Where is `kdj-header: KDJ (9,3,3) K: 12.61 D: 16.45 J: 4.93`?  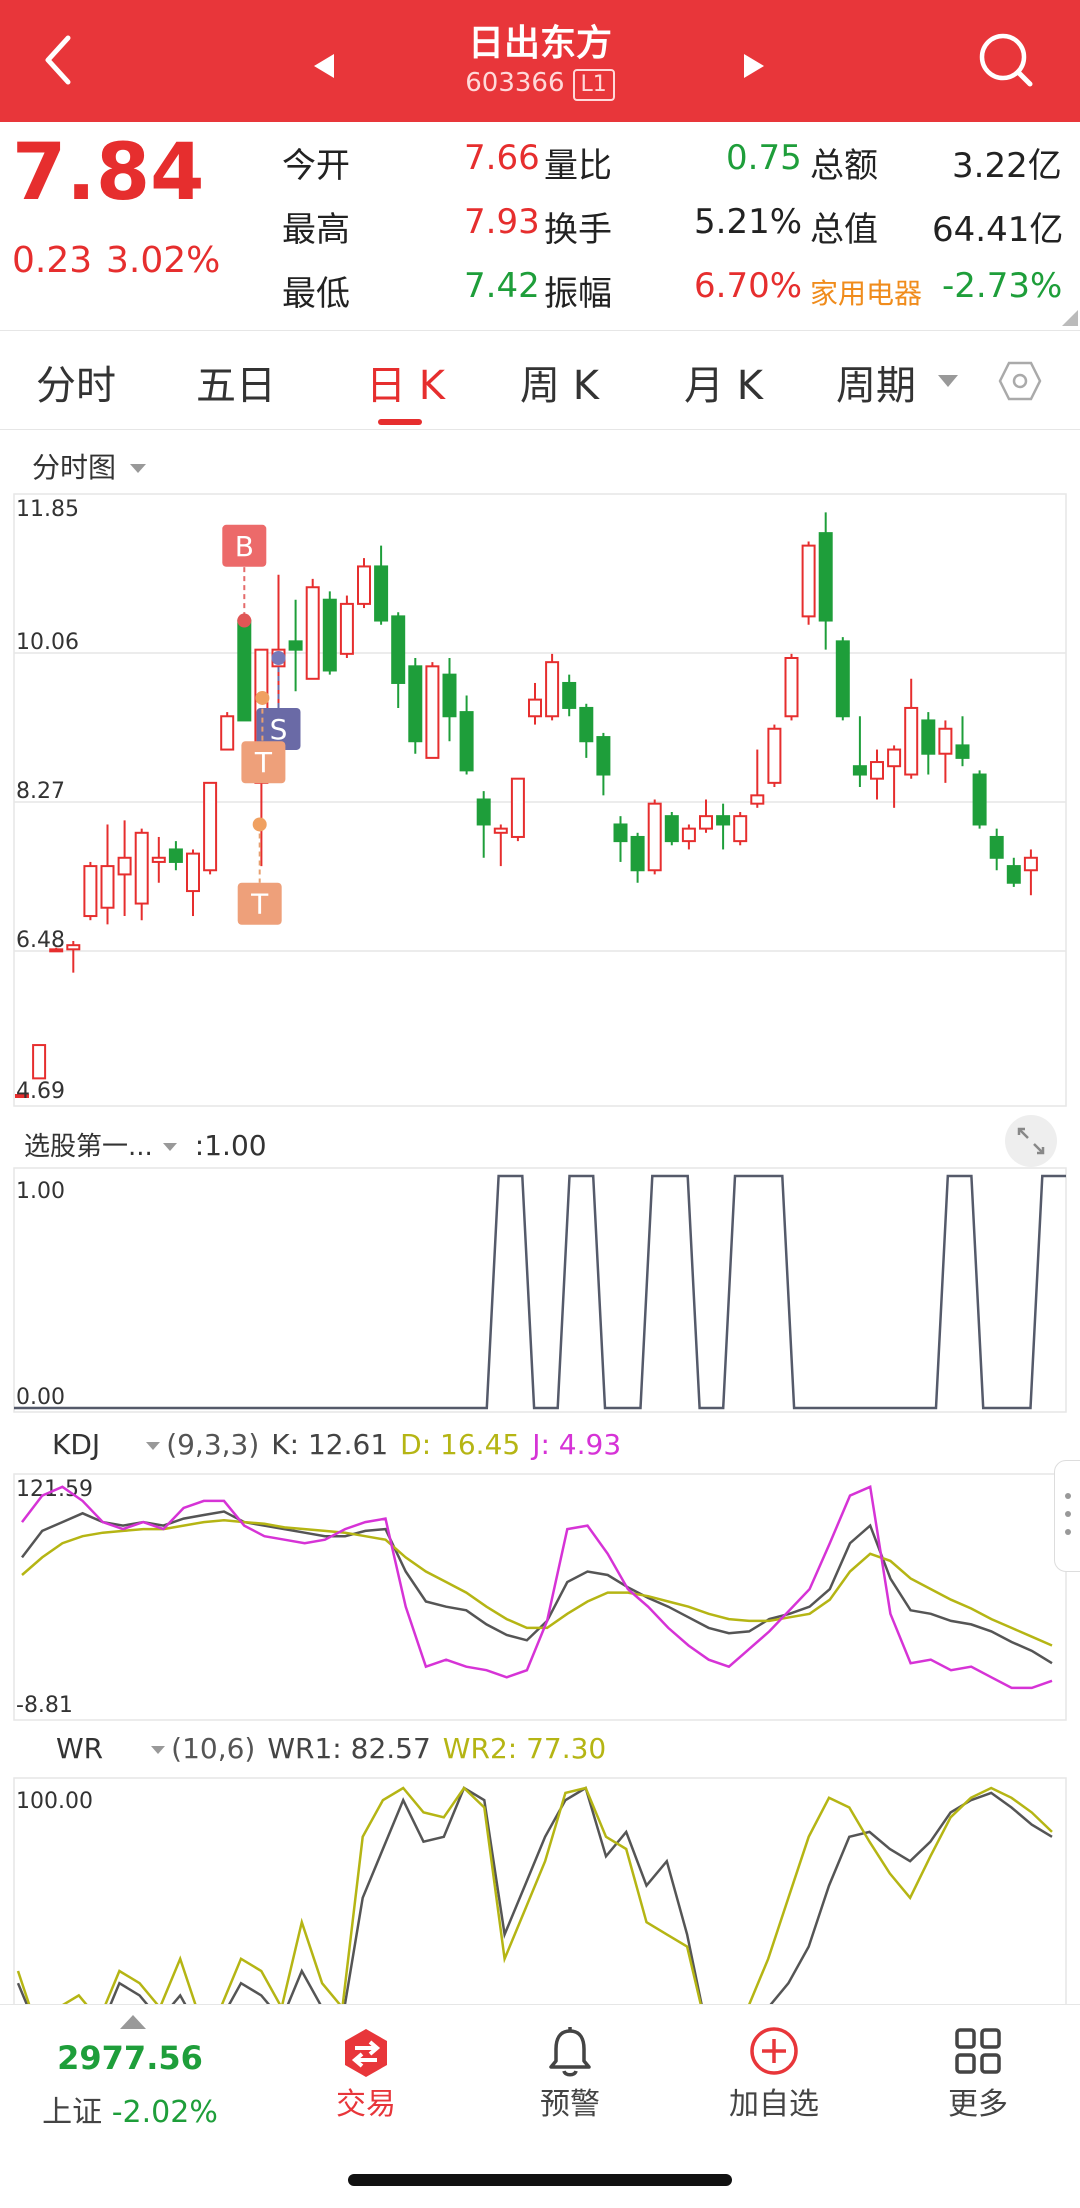
kdj-header: KDJ (9,3,3) K: 12.61 D: 16.45 J: 4.93 is located at coordinates (336, 1444).